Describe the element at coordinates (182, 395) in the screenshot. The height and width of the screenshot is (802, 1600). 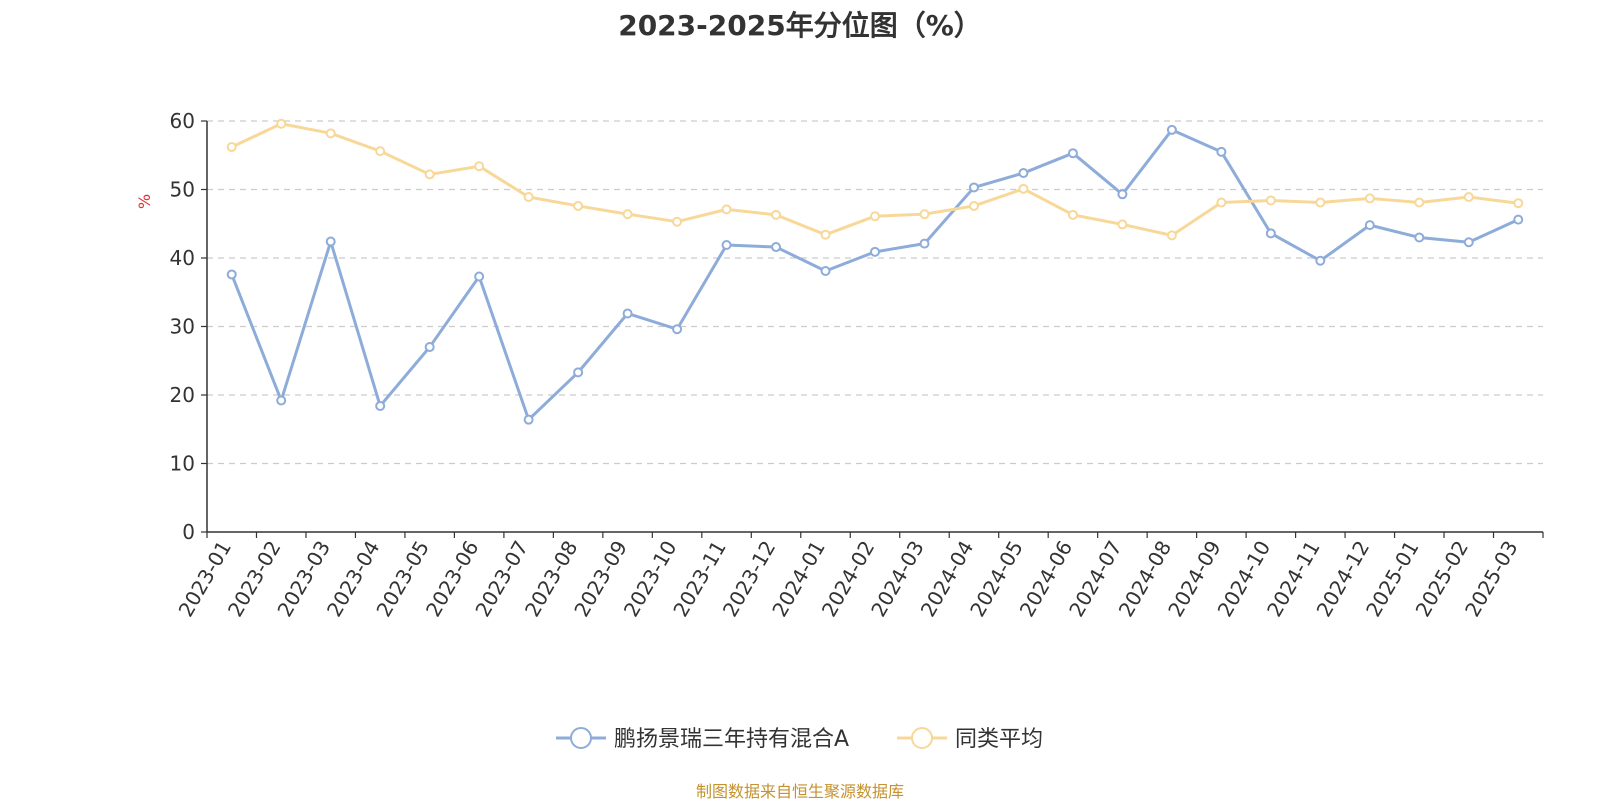
I see `y-tick-label: 20` at that location.